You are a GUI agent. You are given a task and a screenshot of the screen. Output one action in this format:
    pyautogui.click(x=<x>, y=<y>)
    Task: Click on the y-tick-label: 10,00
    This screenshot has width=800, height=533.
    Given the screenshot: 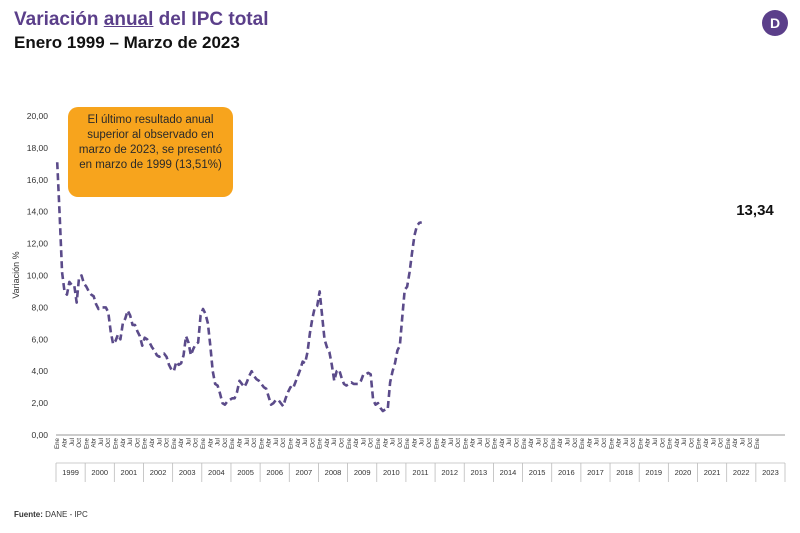 What is the action you would take?
    pyautogui.click(x=38, y=276)
    